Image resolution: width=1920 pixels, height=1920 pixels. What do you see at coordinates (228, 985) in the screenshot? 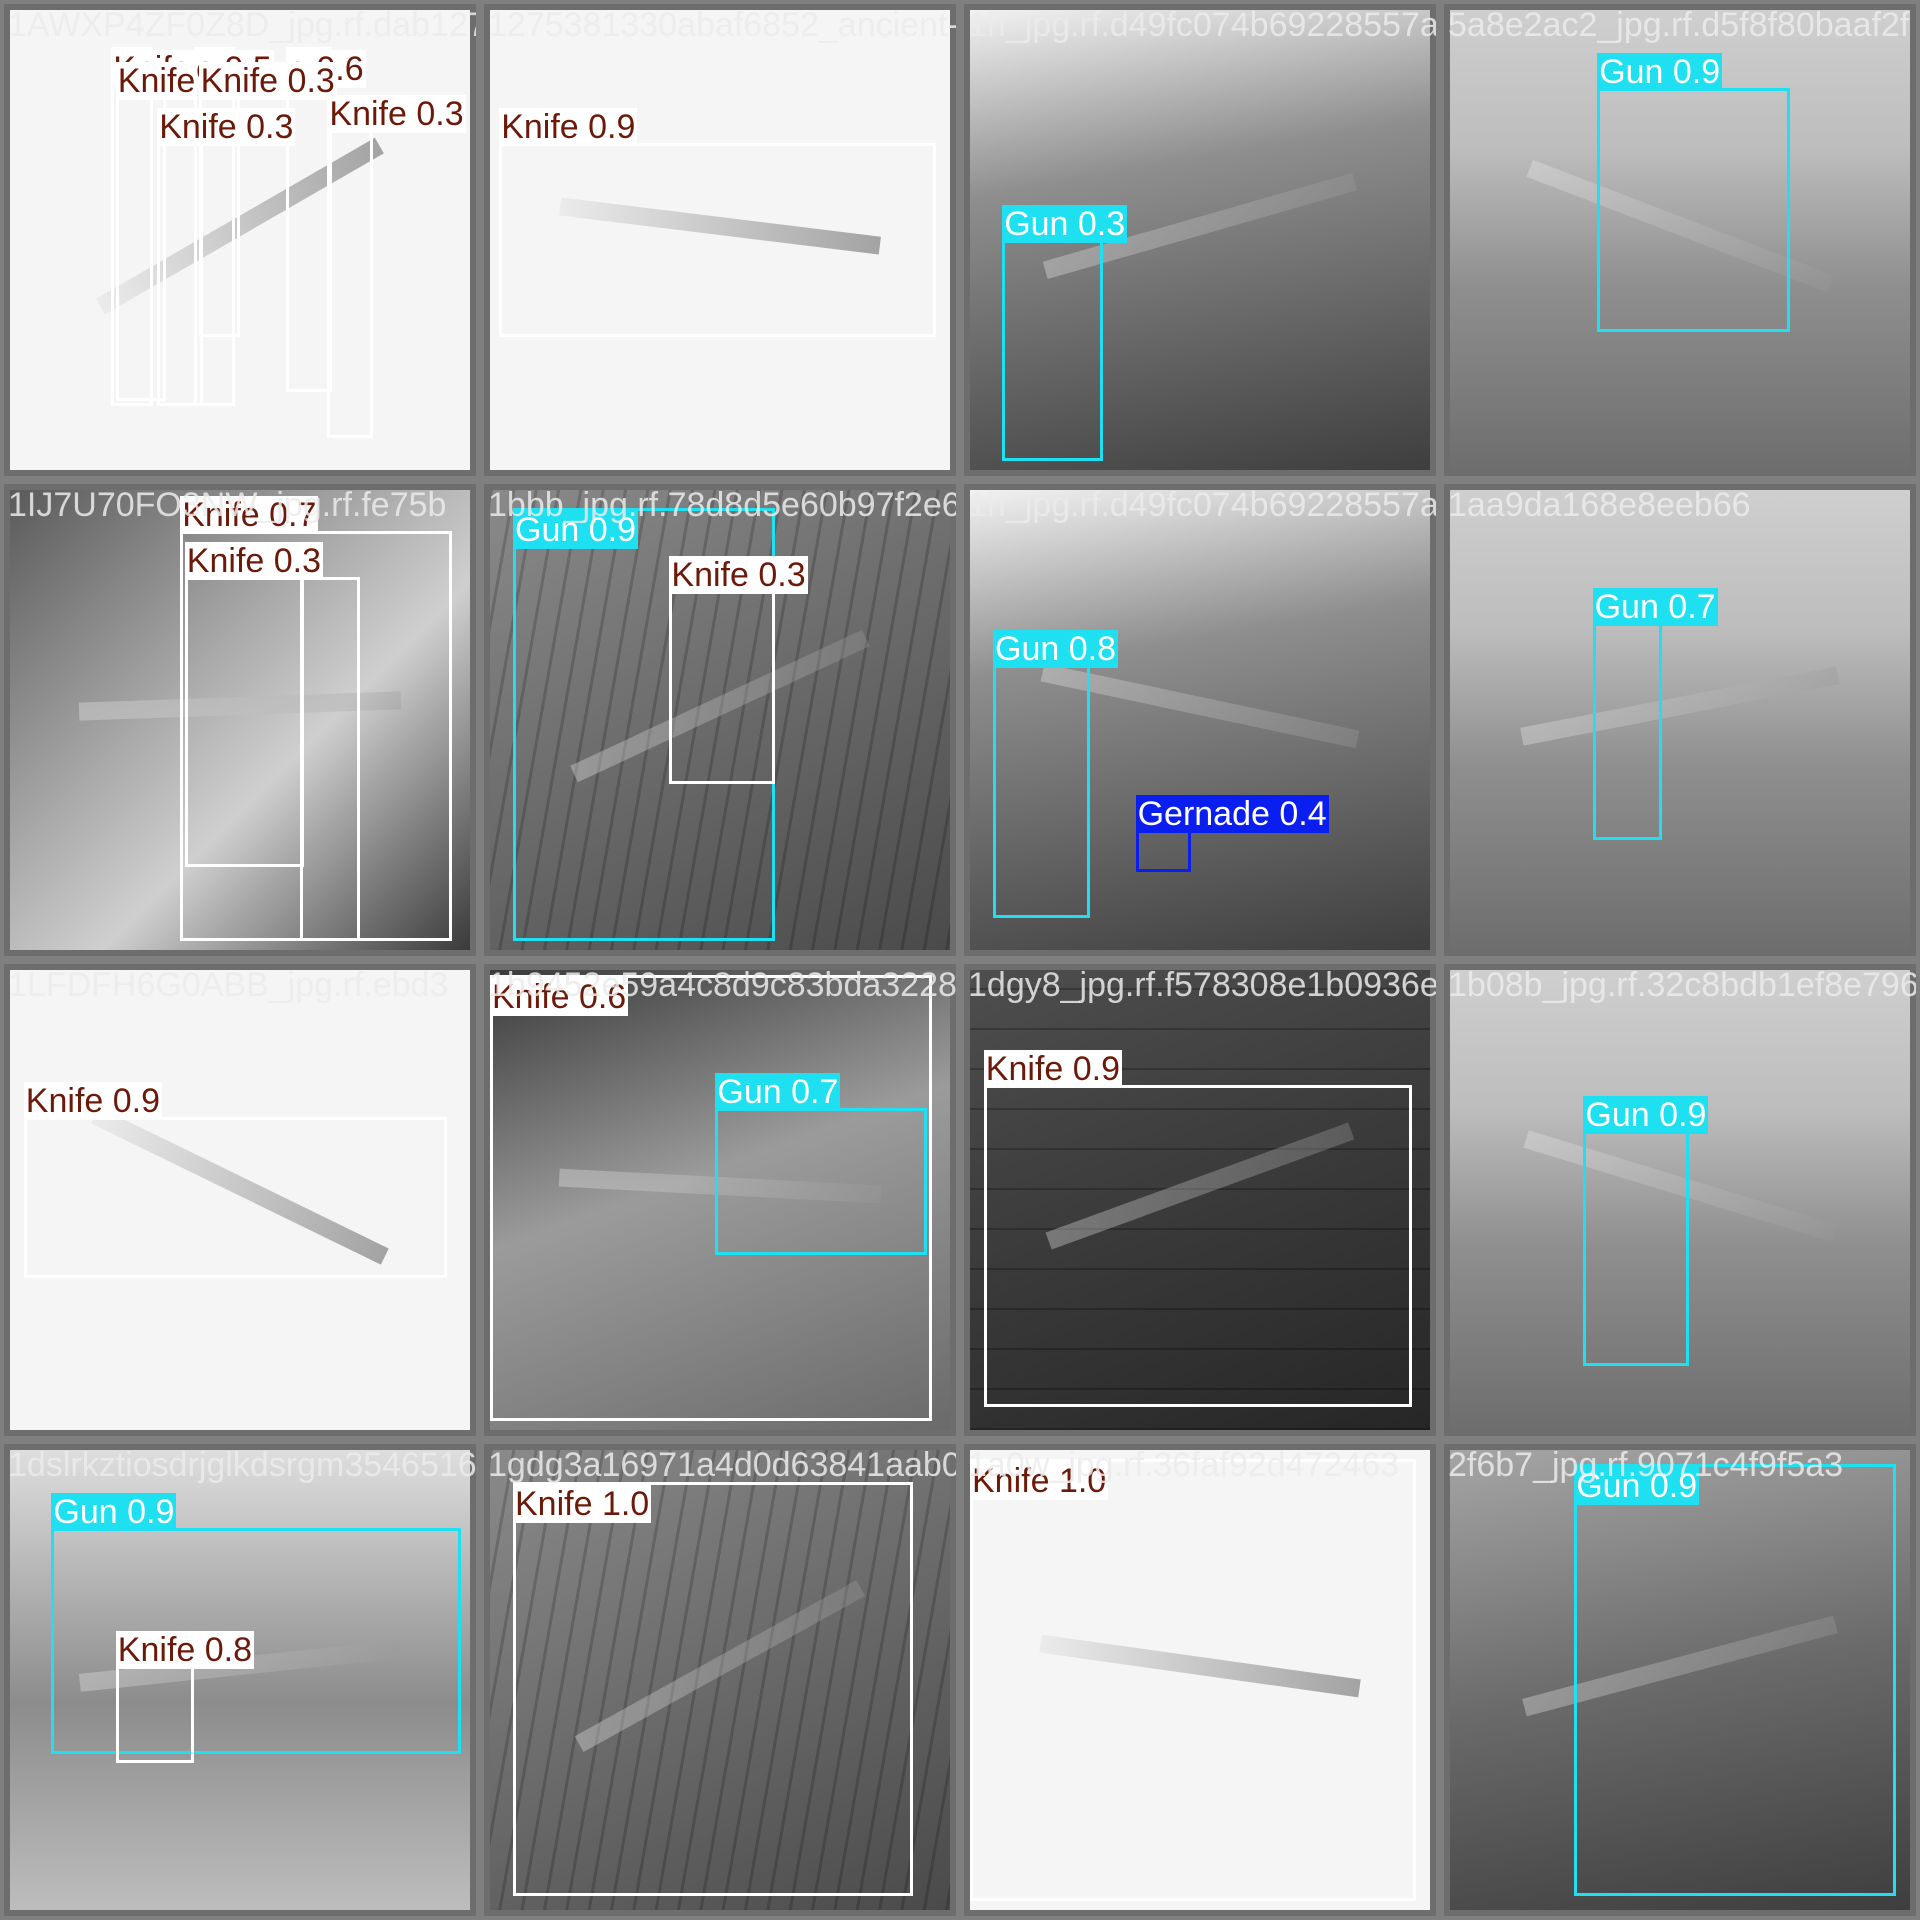
I see `tile-filename: 1LFDFH6G0ABB_jpg.rf.ebd3` at bounding box center [228, 985].